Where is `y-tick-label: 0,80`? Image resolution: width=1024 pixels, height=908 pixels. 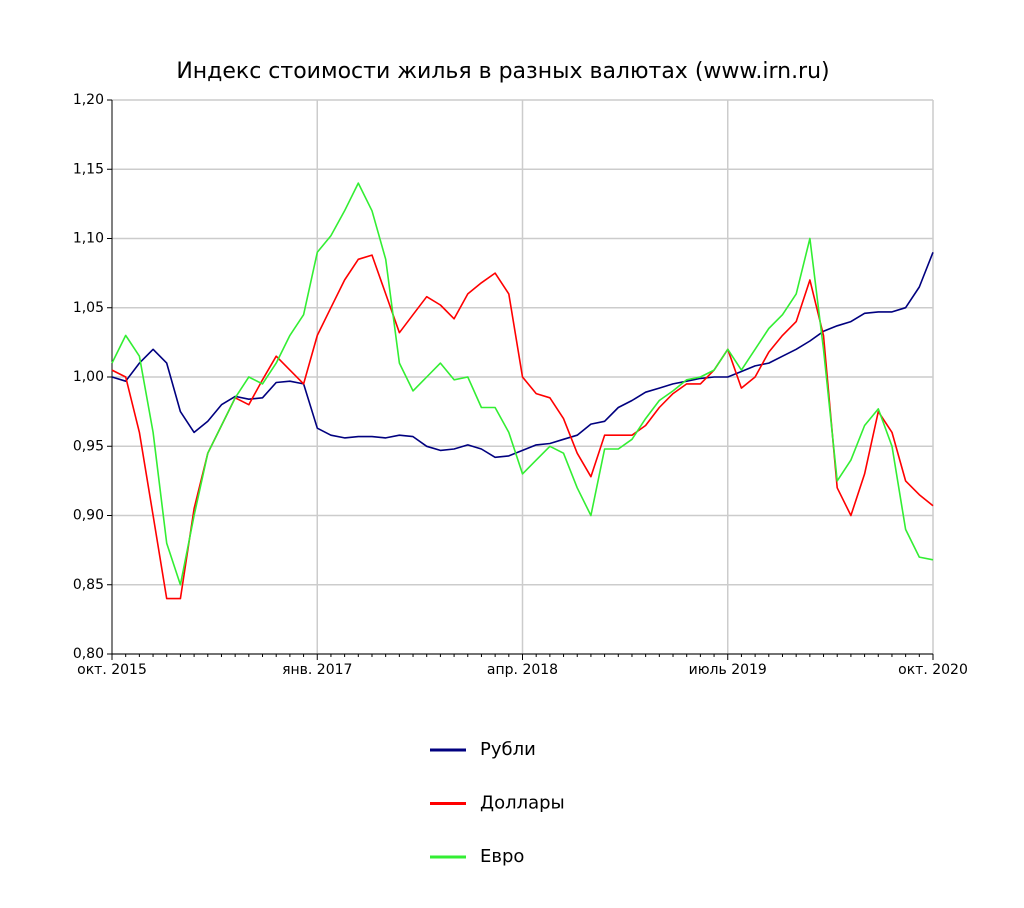
y-tick-label: 0,80 is located at coordinates (88, 654).